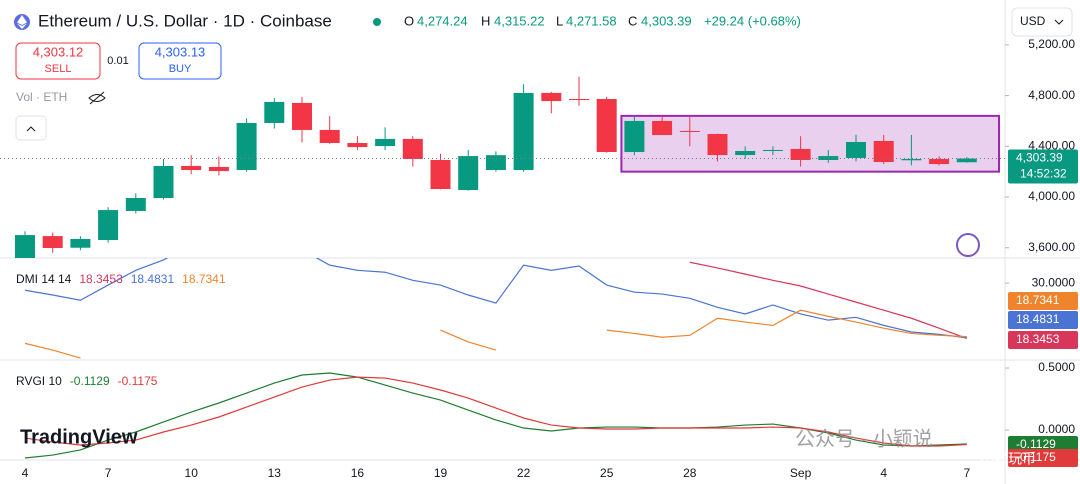  Describe the element at coordinates (968, 245) in the screenshot. I see `assistant-icon` at that location.